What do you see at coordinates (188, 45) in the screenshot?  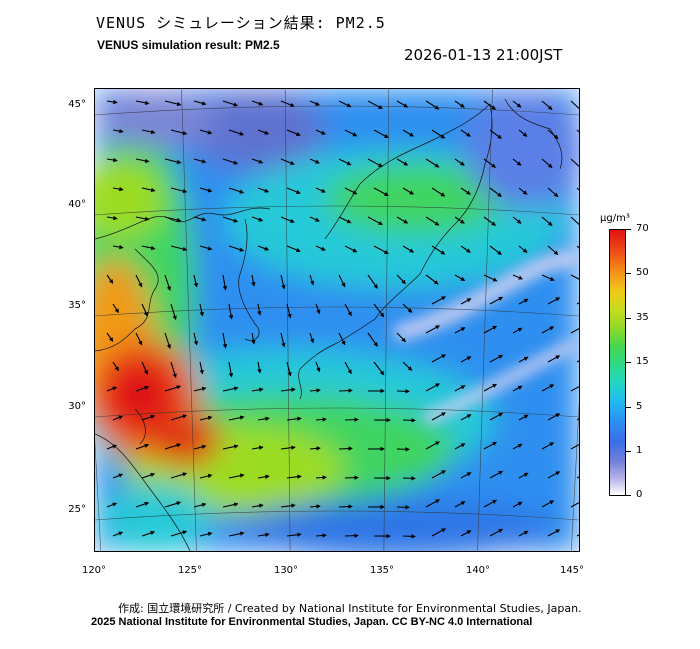 I see `title-english: VENUS simulation result: PM2.5` at bounding box center [188, 45].